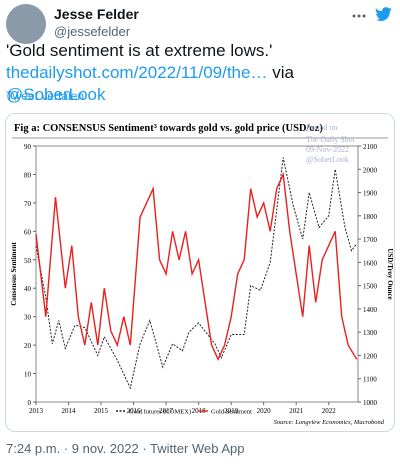 Image resolution: width=400 pixels, height=464 pixels. What do you see at coordinates (329, 422) in the screenshot?
I see `source-note: Source: Longview Economics, Macrobond` at bounding box center [329, 422].